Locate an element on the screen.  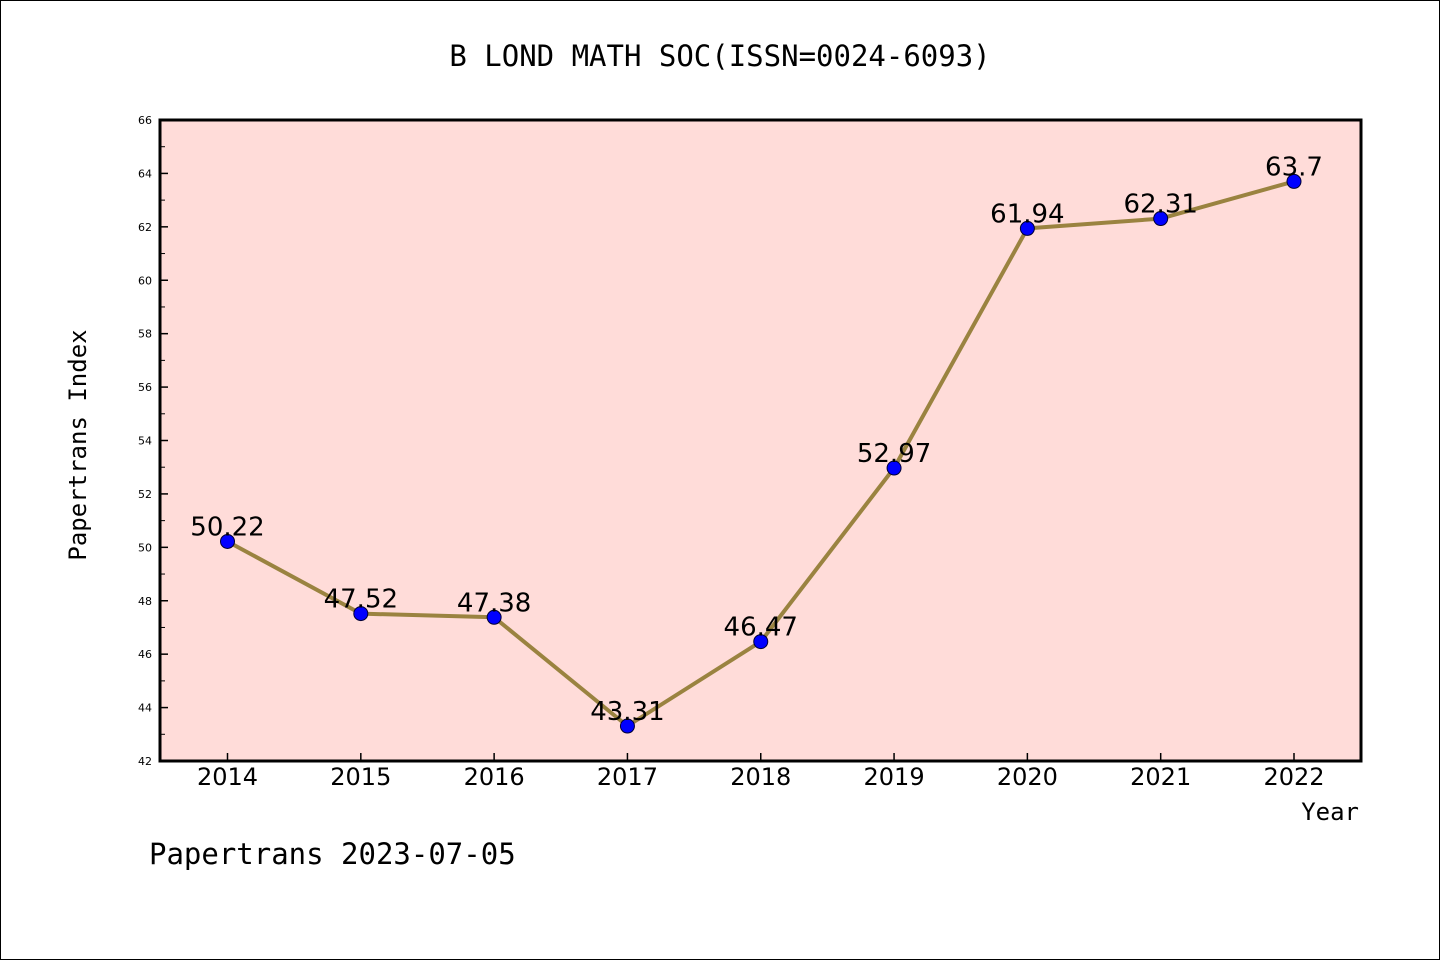
x-tick-label: 2021 is located at coordinates (1160, 777).